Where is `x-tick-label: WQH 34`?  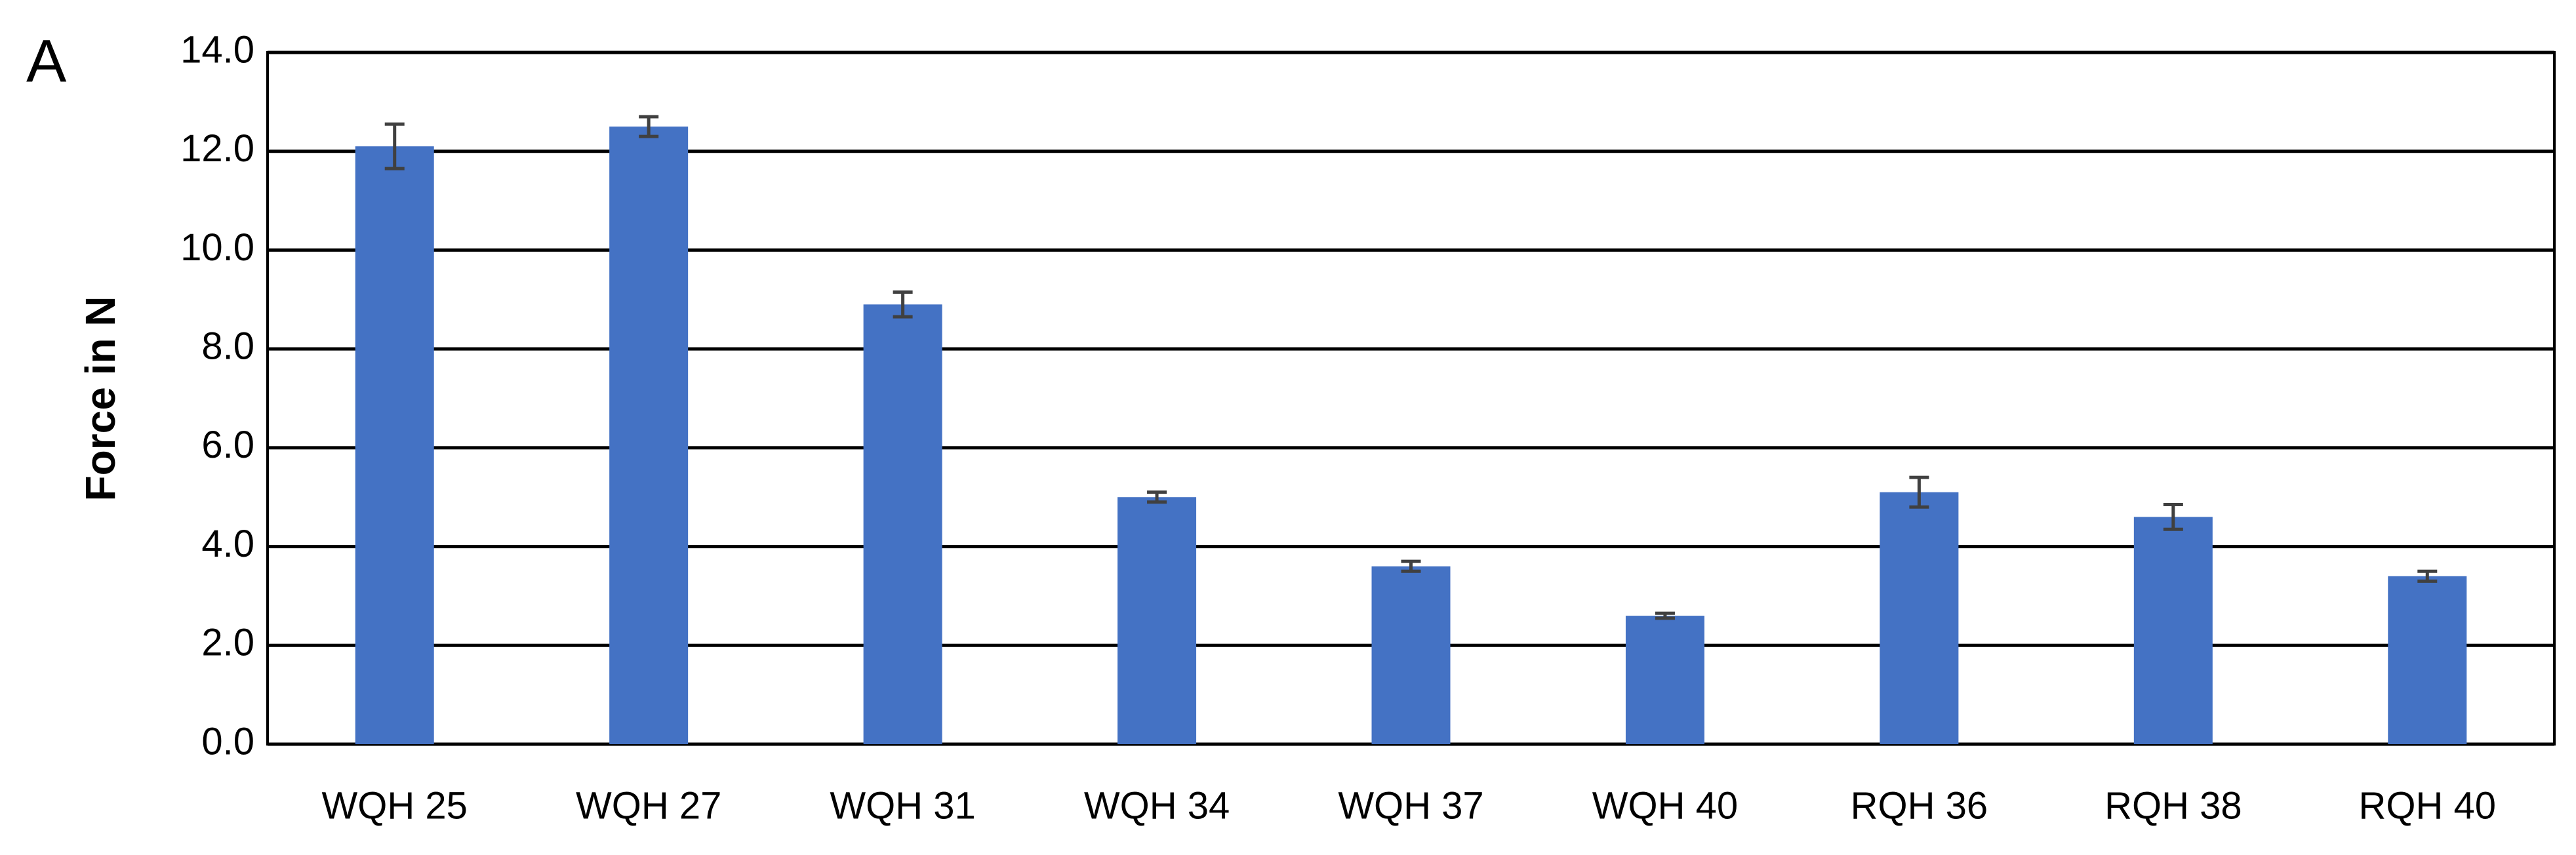
x-tick-label: WQH 34 is located at coordinates (1157, 805).